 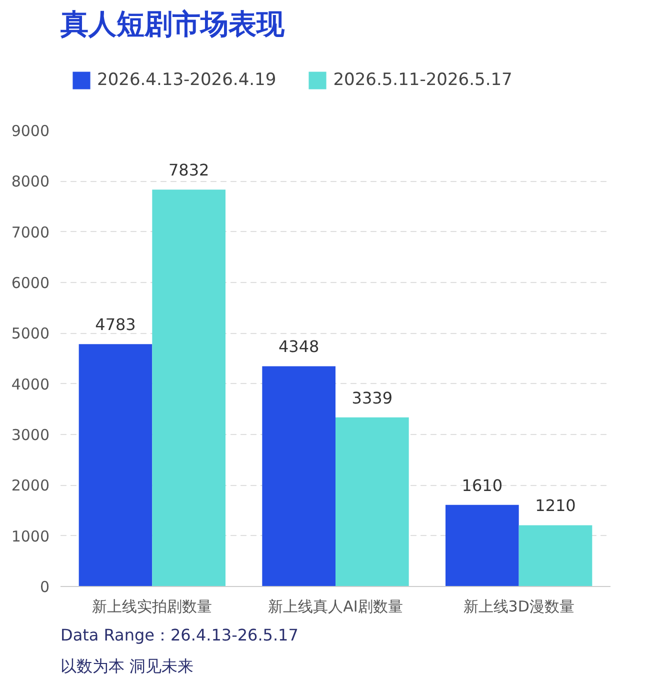 I want to click on y-tick-label: 4000, so click(x=30, y=384).